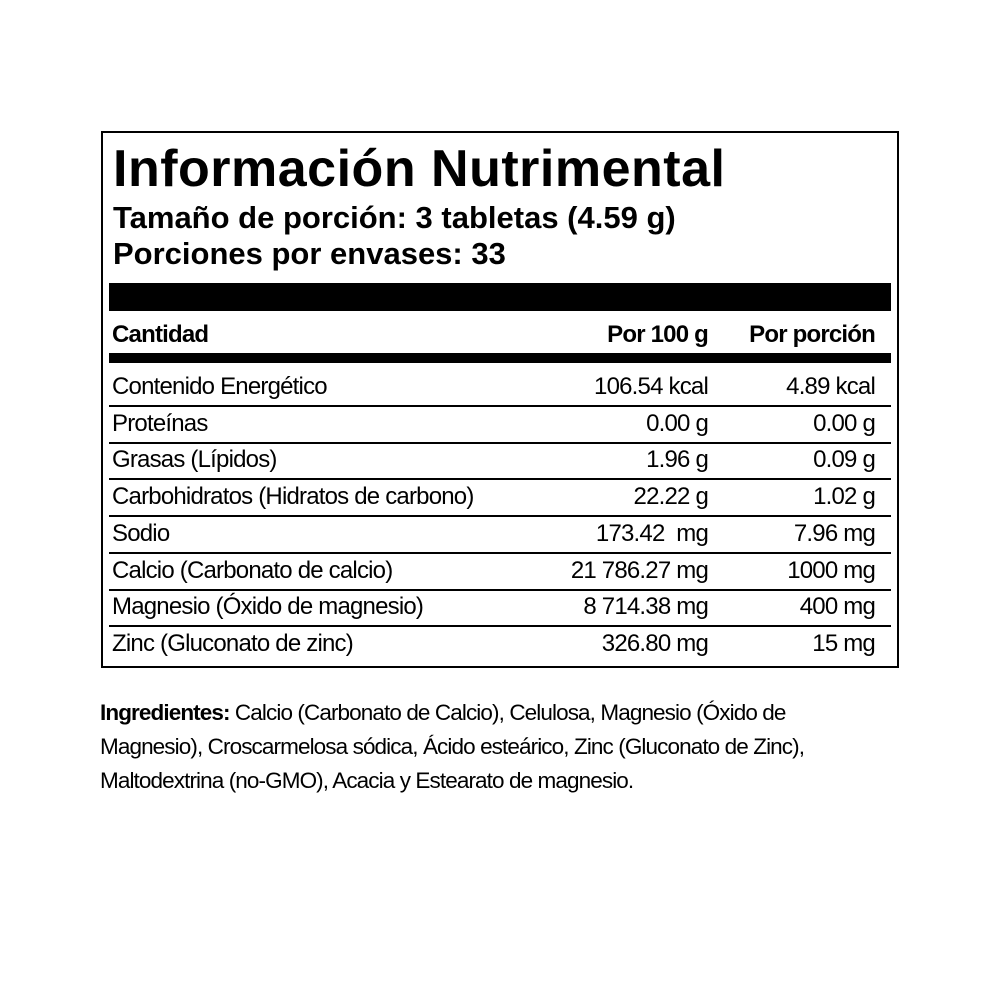 This screenshot has width=1000, height=1000. Describe the element at coordinates (844, 643) in the screenshot. I see `value-per-serving: 15 mg` at that location.